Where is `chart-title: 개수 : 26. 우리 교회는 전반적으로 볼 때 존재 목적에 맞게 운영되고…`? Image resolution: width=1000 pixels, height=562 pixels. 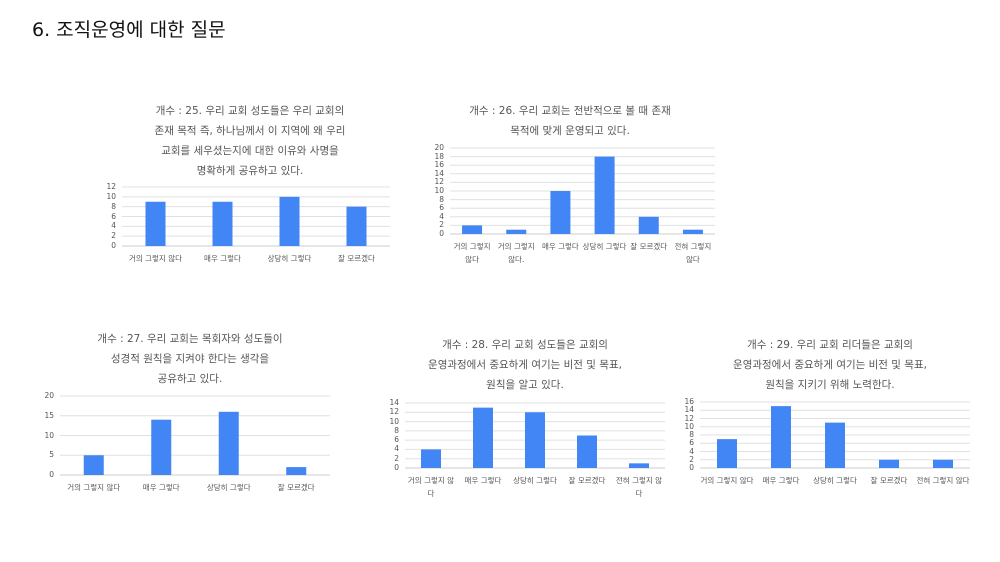
chart-title: 개수 : 26. 우리 교회는 전반적으로 볼 때 존재 목적에 맞게 운영되고… is located at coordinates (570, 121).